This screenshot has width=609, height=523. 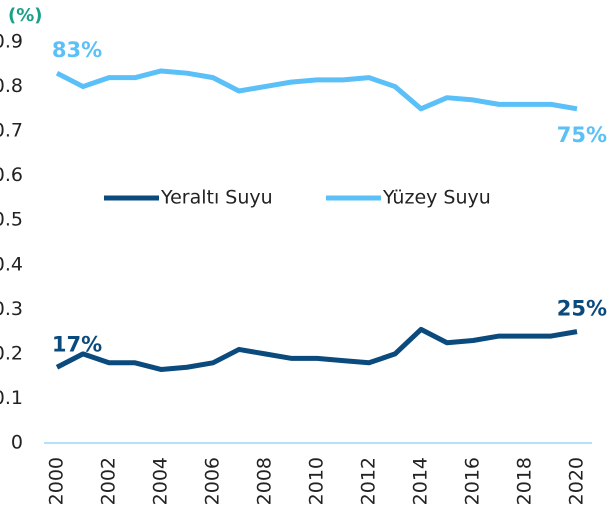 I want to click on y-tick-label: 0.9, so click(x=11, y=42).